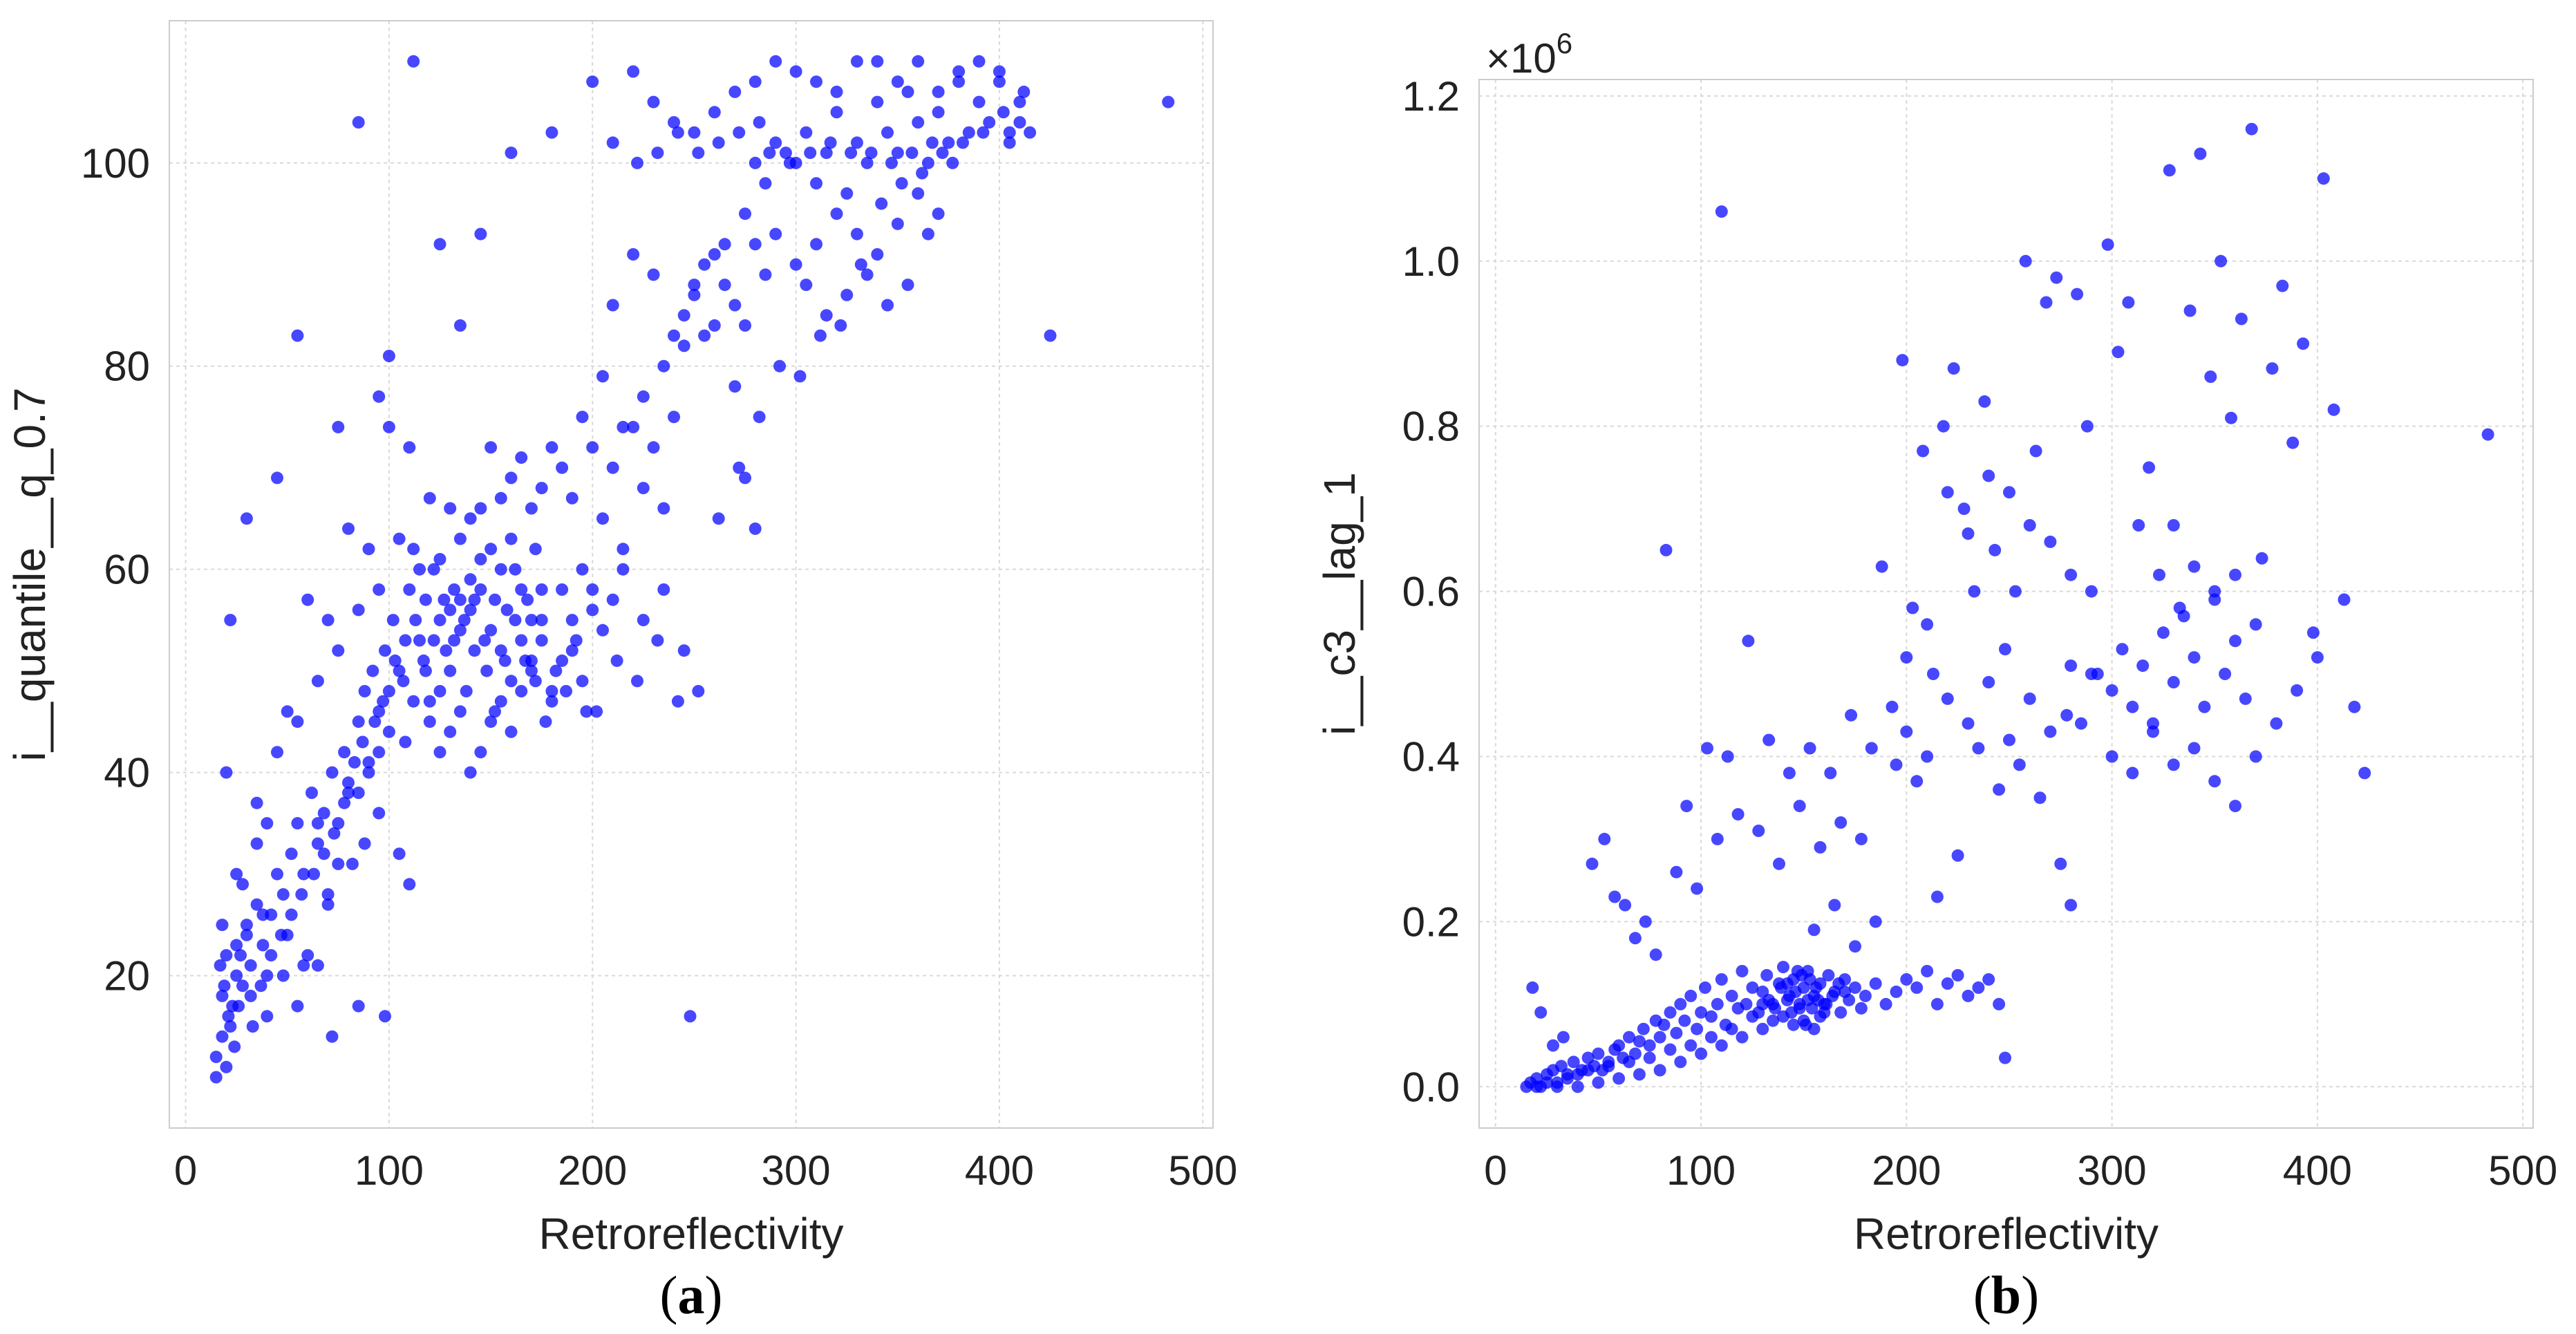 The image size is (2576, 1334). I want to click on y-axis-label: i__c3__lag_1, so click(1339, 603).